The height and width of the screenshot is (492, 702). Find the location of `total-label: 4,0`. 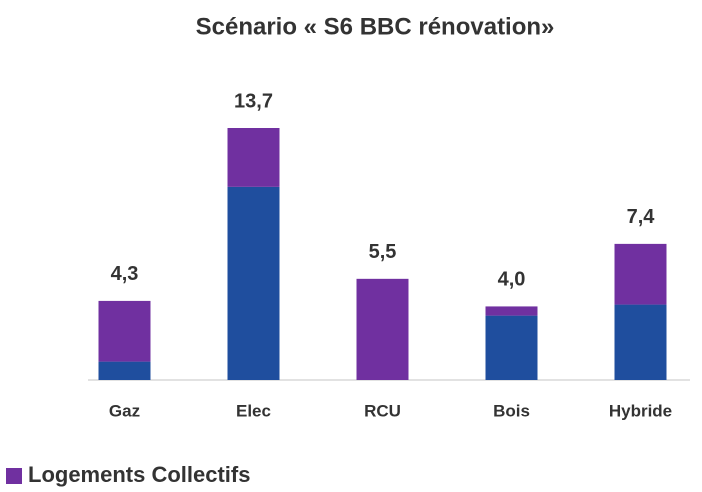

total-label: 4,0 is located at coordinates (512, 280).